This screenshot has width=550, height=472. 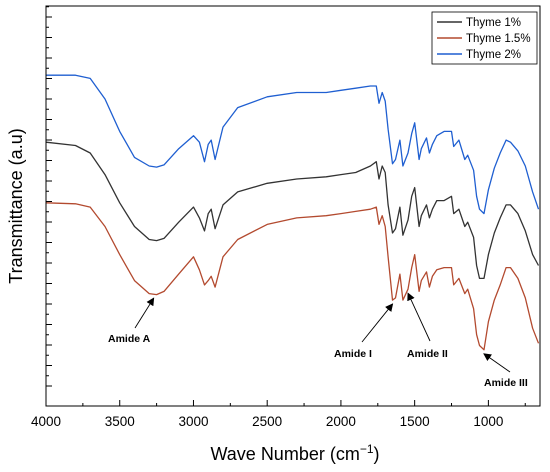 What do you see at coordinates (377, 454) in the screenshot?
I see `x-axis-title-close: )` at bounding box center [377, 454].